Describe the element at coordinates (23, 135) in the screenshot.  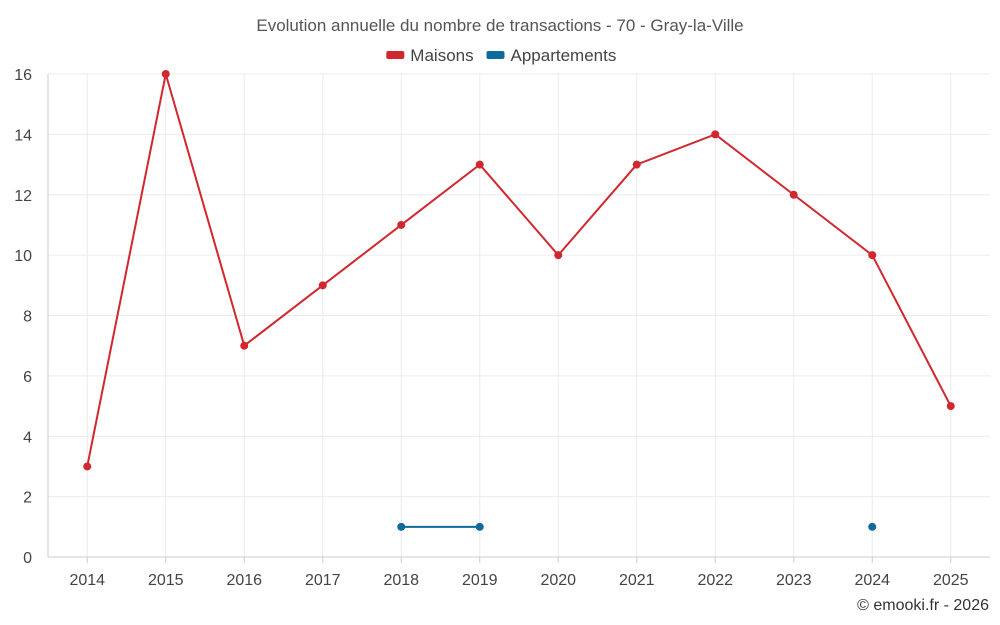
I see `y-tick-label: 14` at that location.